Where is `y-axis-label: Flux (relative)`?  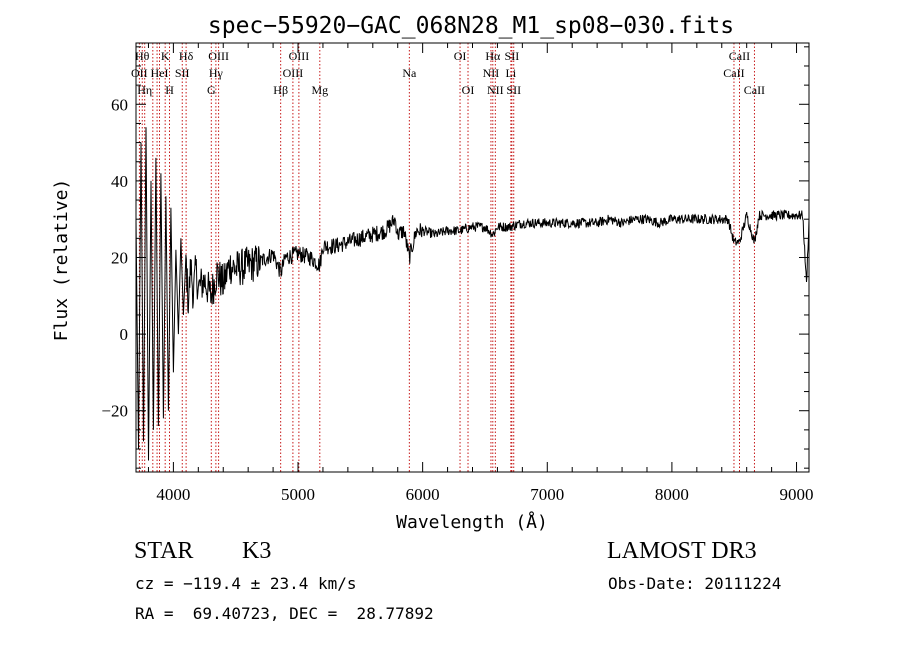 y-axis-label: Flux (relative) is located at coordinates (61, 260).